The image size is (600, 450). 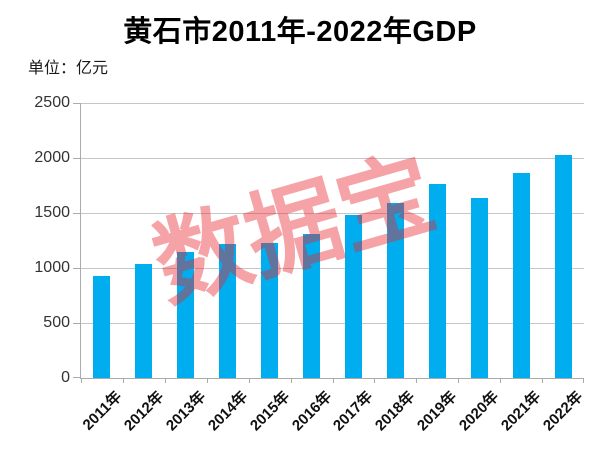 I want to click on y-axis-label-0: 0, so click(x=65, y=377).